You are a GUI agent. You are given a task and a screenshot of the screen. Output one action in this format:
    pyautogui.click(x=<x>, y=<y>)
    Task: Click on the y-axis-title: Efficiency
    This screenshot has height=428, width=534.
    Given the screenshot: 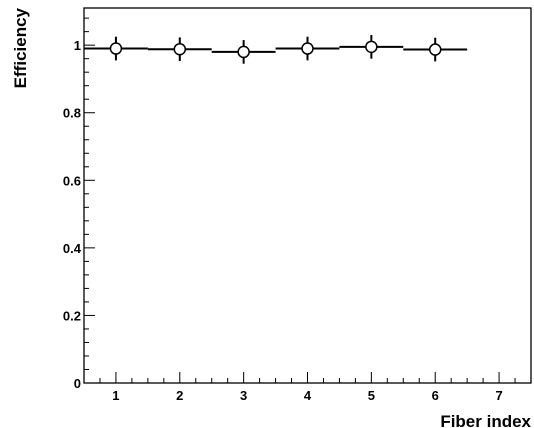 What is the action you would take?
    pyautogui.click(x=20, y=47)
    